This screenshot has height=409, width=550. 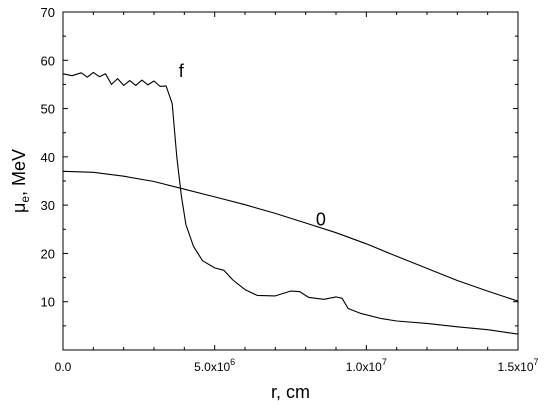 I want to click on x-tick-label: 1.0x10⁷, so click(x=366, y=365).